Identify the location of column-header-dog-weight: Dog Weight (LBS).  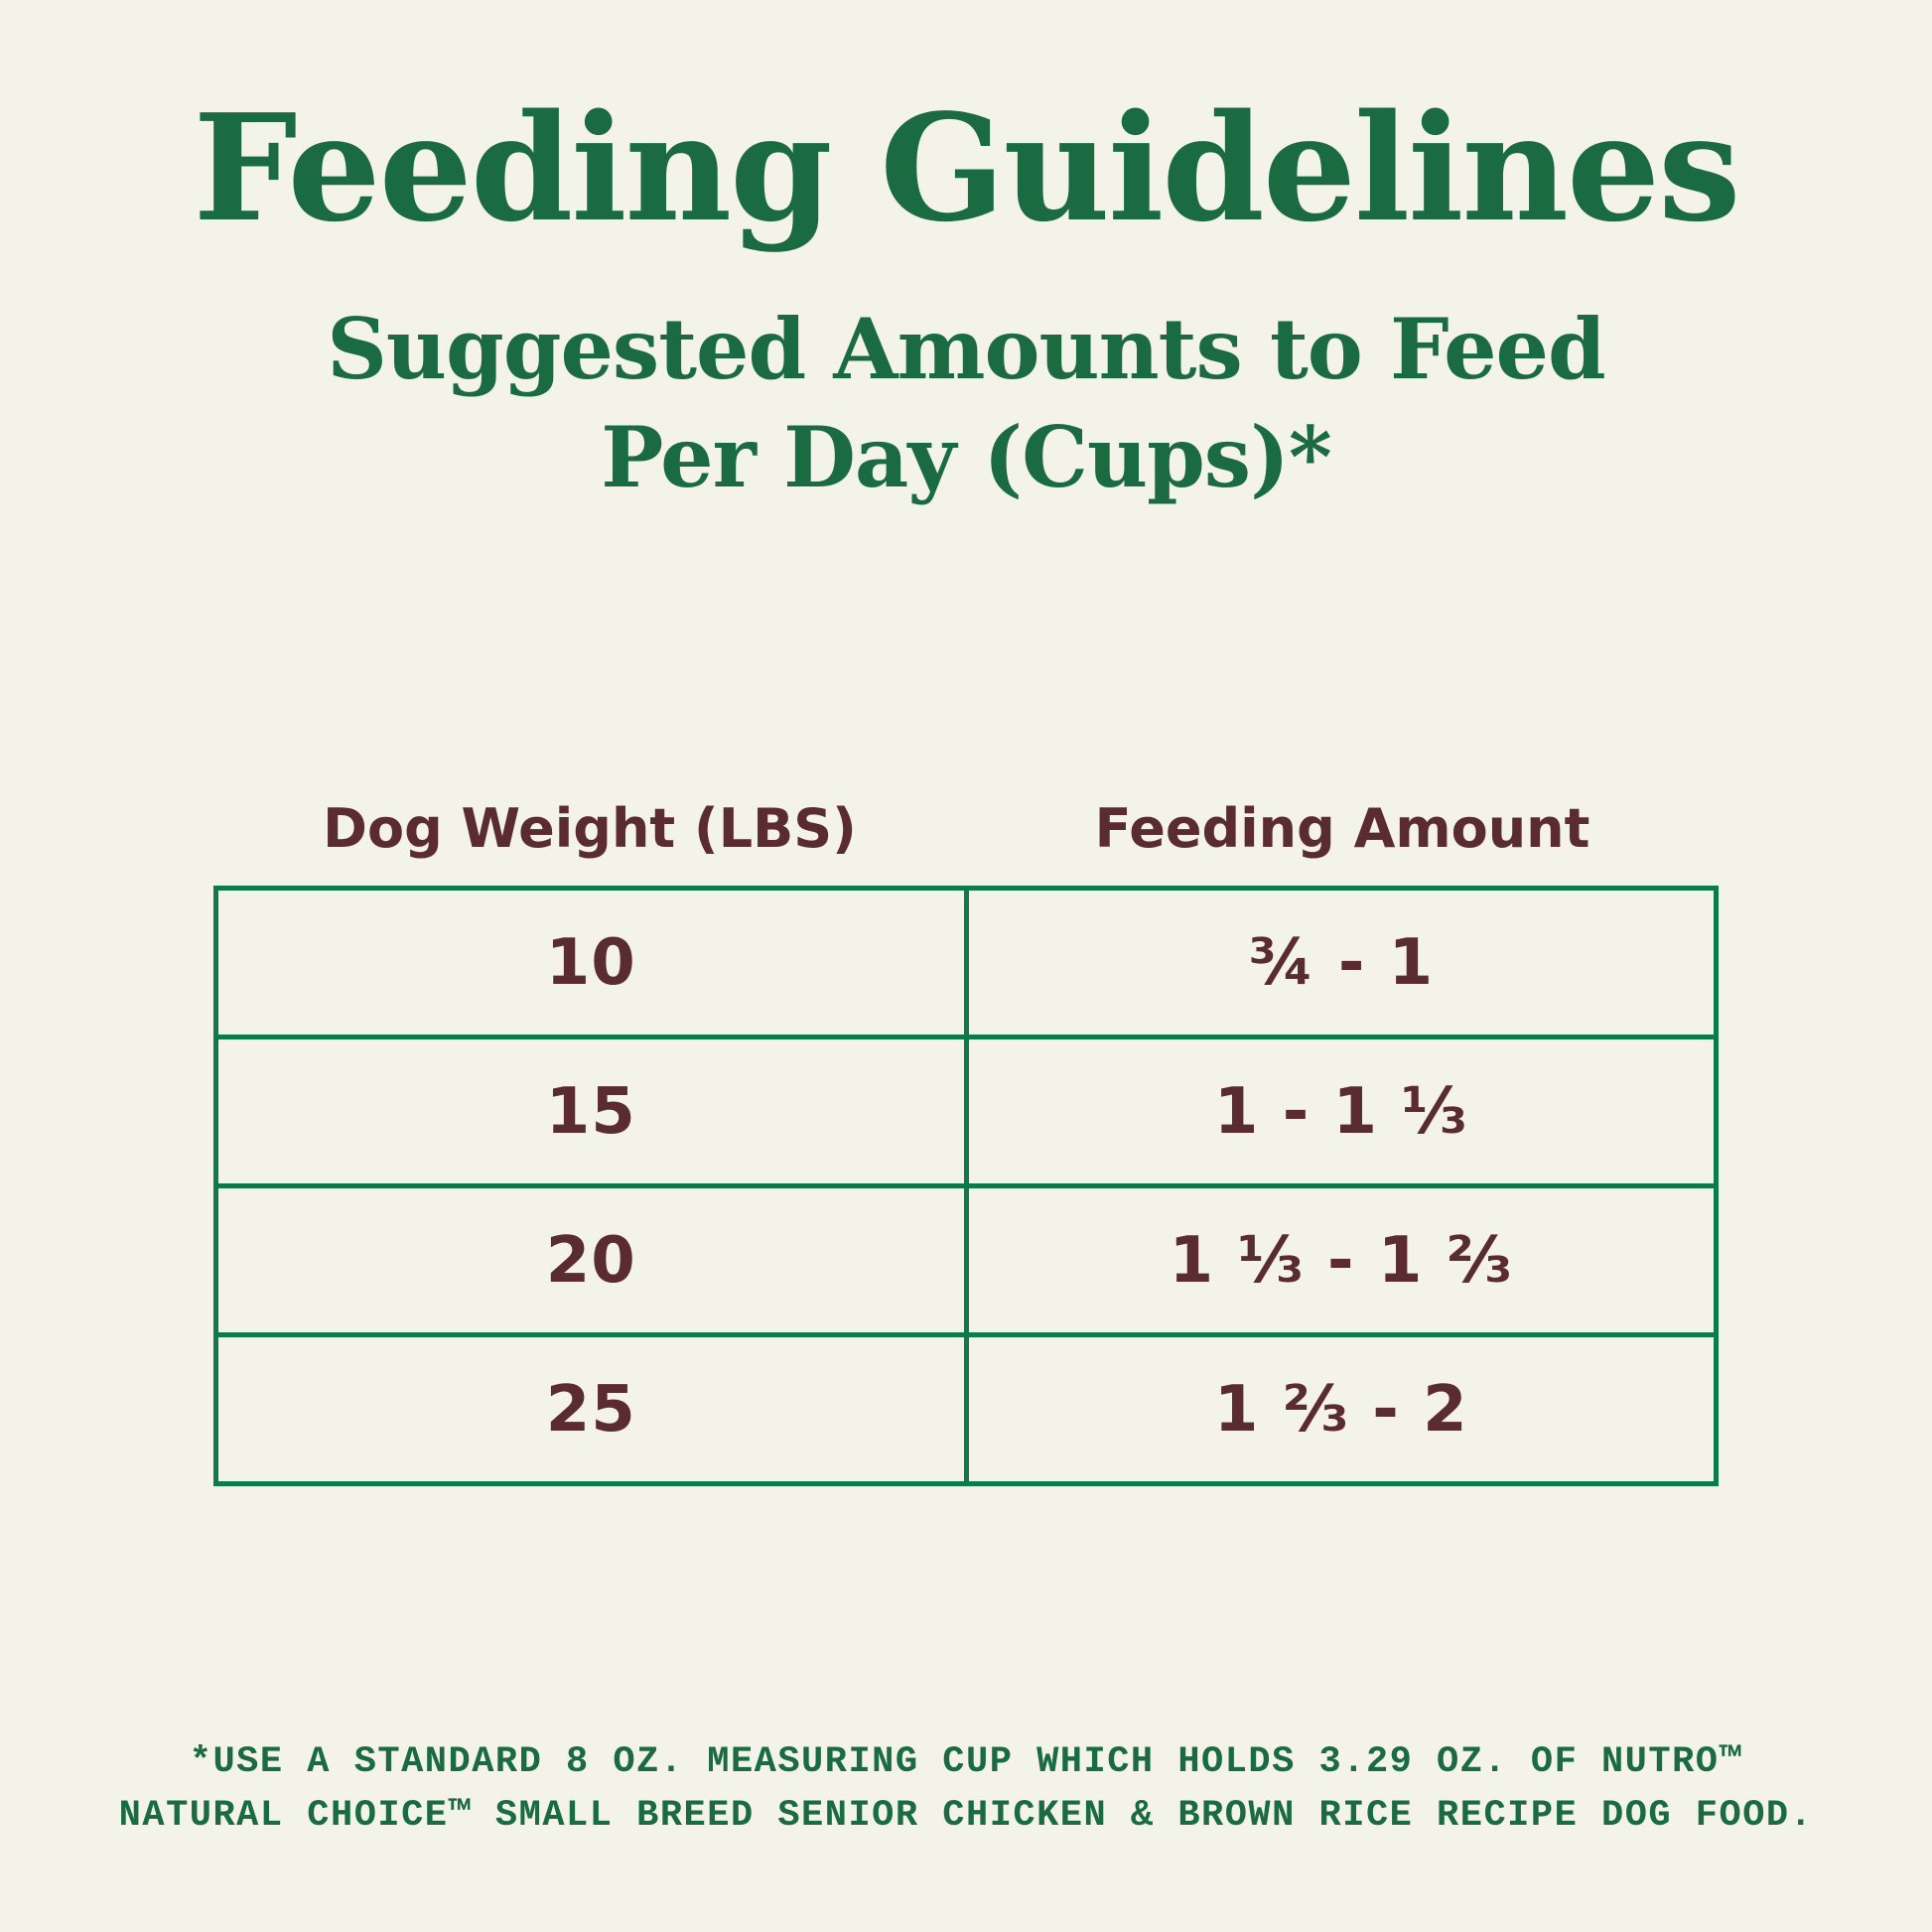
(590, 829).